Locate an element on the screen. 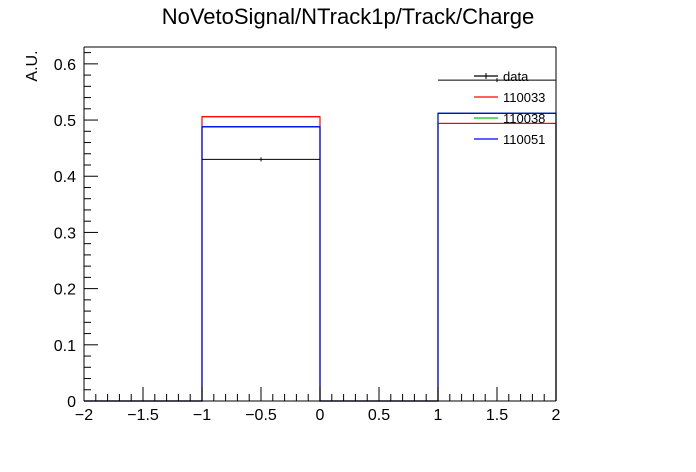  legend-label-110038: 110038 is located at coordinates (524, 118).